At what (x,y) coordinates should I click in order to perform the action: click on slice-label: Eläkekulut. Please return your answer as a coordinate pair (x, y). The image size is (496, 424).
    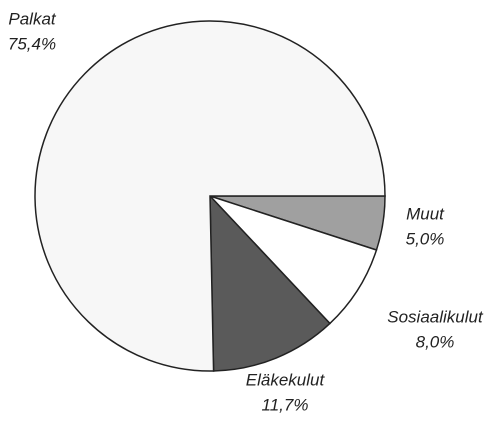
    Looking at the image, I should click on (286, 379).